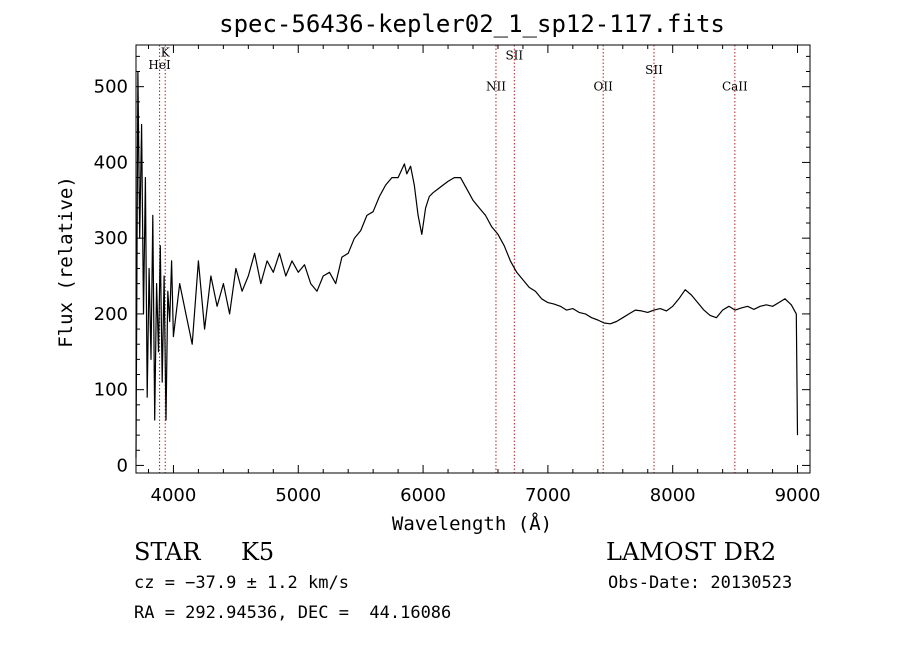 Image resolution: width=900 pixels, height=649 pixels. I want to click on object-subclass: K5, so click(258, 552).